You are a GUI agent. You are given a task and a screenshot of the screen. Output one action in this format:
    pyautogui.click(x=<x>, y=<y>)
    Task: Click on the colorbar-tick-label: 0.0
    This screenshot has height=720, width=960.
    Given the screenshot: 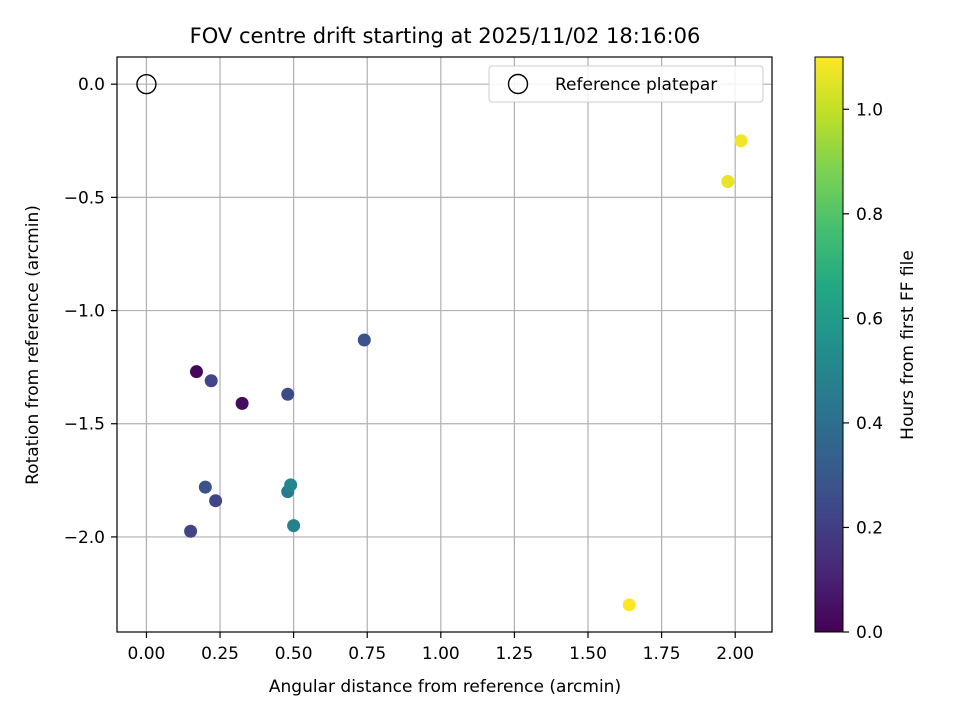 What is the action you would take?
    pyautogui.click(x=869, y=633)
    